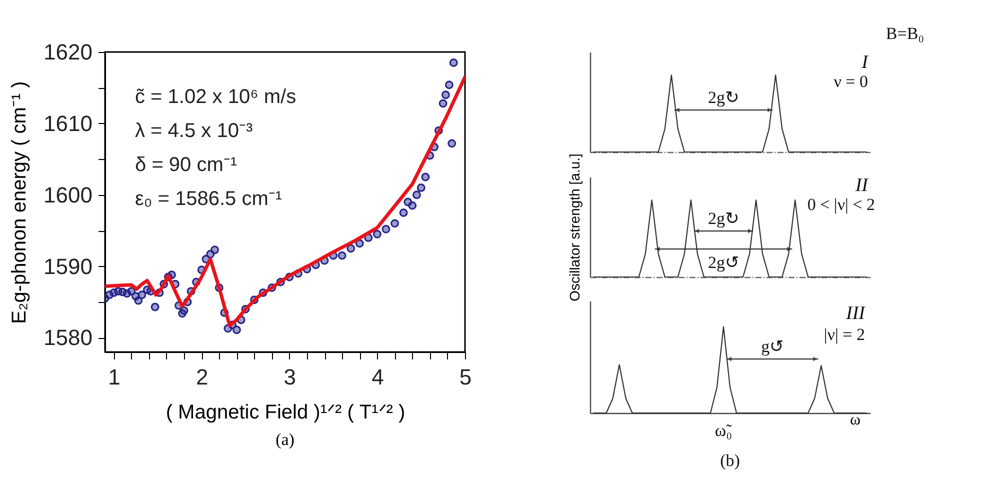 This screenshot has width=987, height=495. I want to click on y-tick-label: 1610, so click(68, 123).